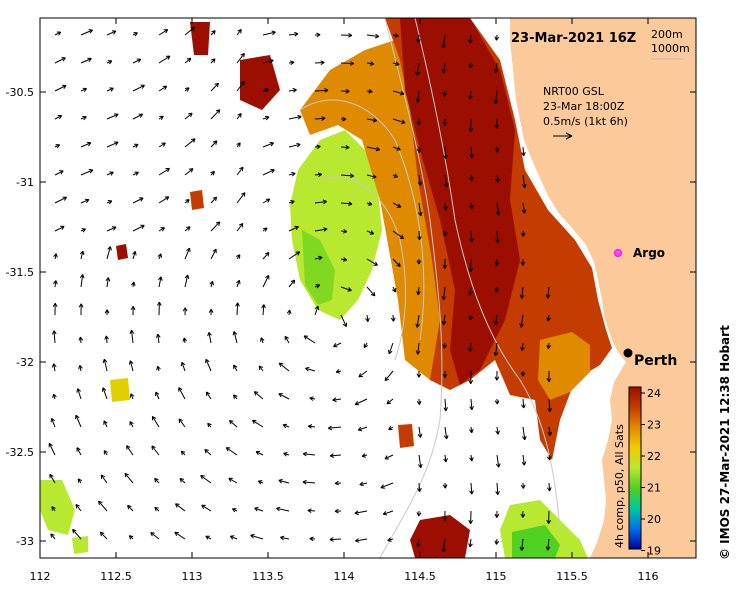 The width and height of the screenshot is (739, 592). Describe the element at coordinates (655, 361) in the screenshot. I see `place-label-perth: Perth` at that location.